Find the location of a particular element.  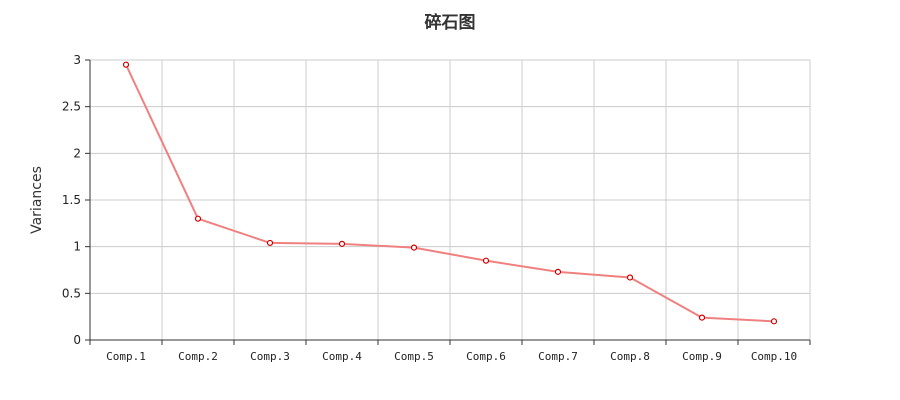

y-tick-label: 1.5 is located at coordinates (71, 200).